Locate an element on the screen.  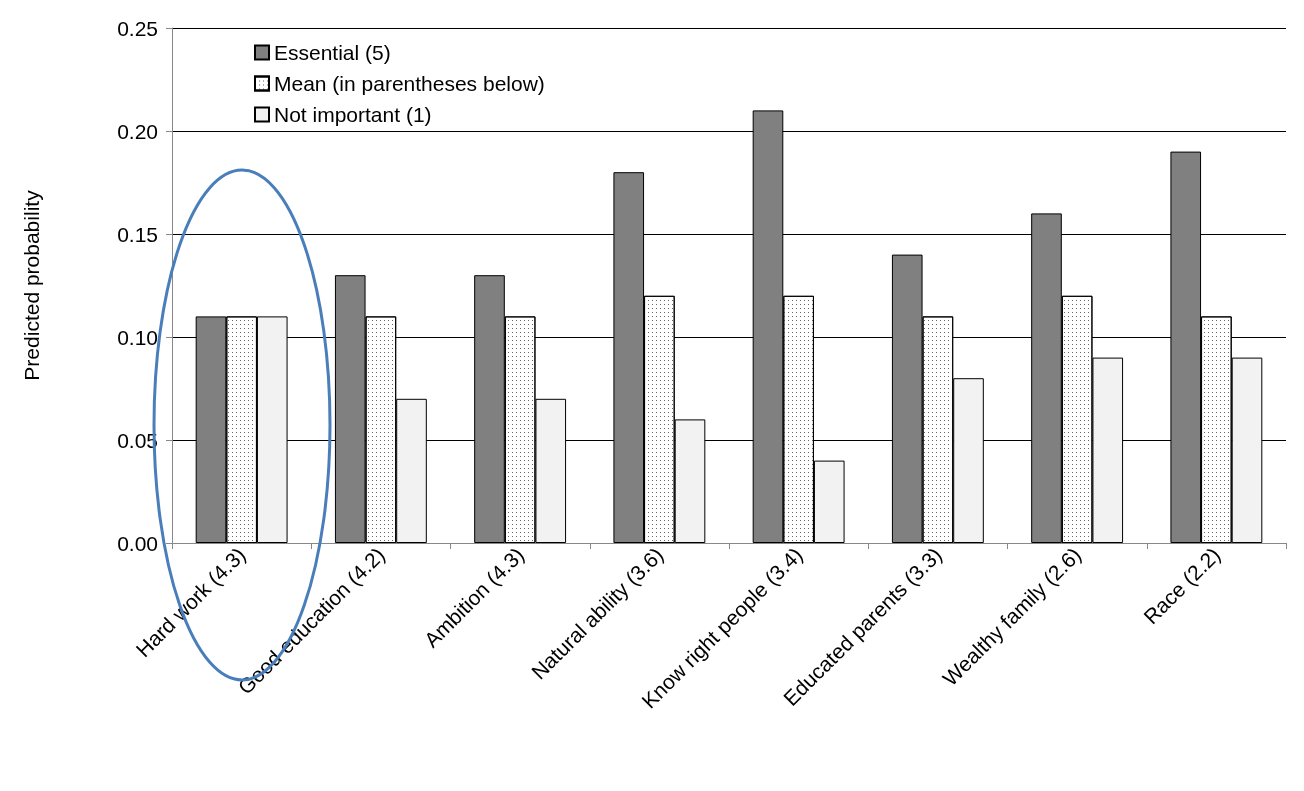
y-tick-label: 0.10 is located at coordinates (137, 337).